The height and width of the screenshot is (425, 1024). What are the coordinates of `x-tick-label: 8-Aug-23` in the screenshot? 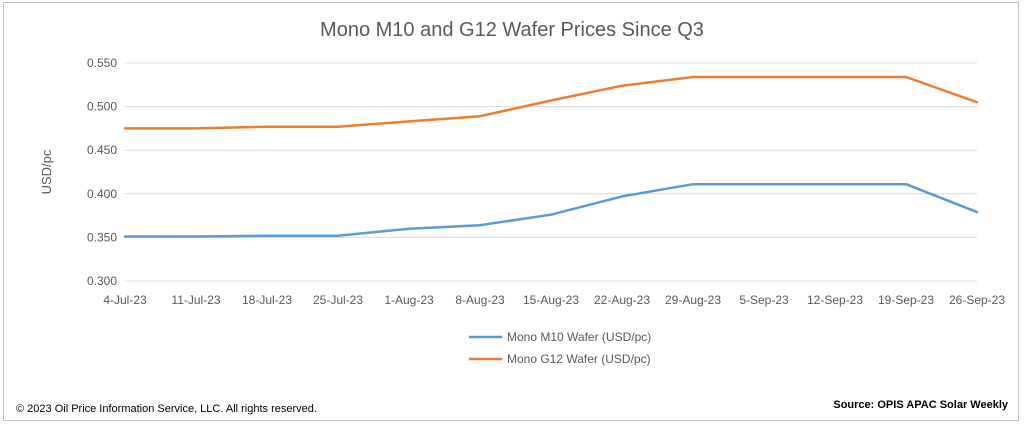 It's located at (480, 300).